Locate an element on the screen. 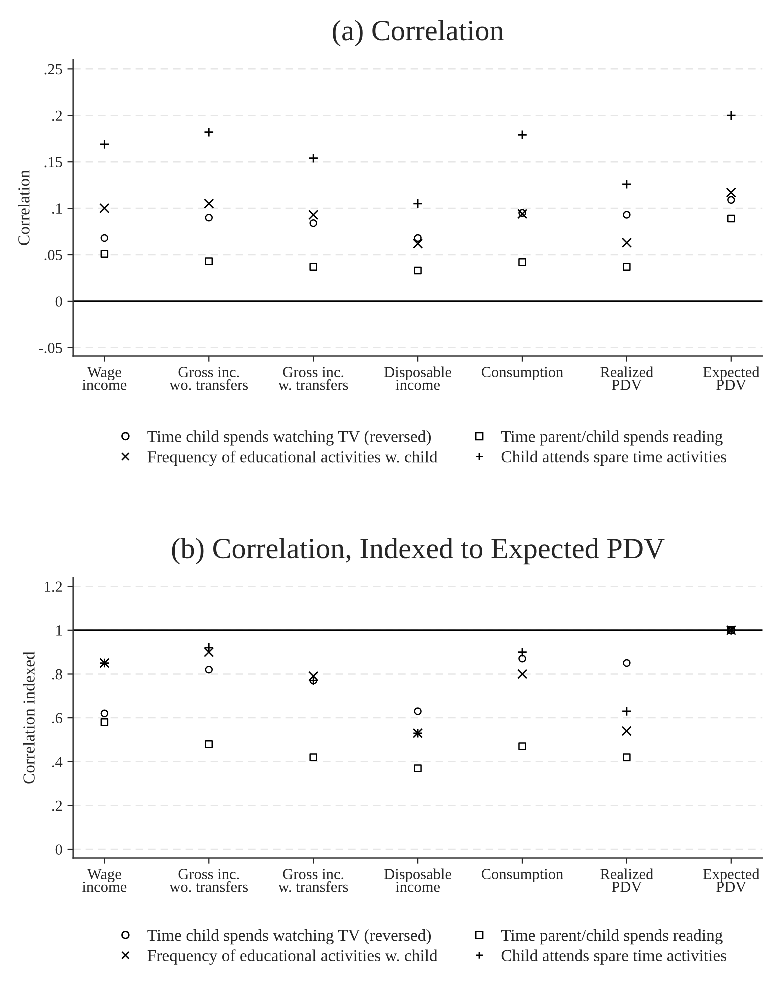 The width and height of the screenshot is (772, 998). y-tick-label: -.05 is located at coordinates (50, 348).